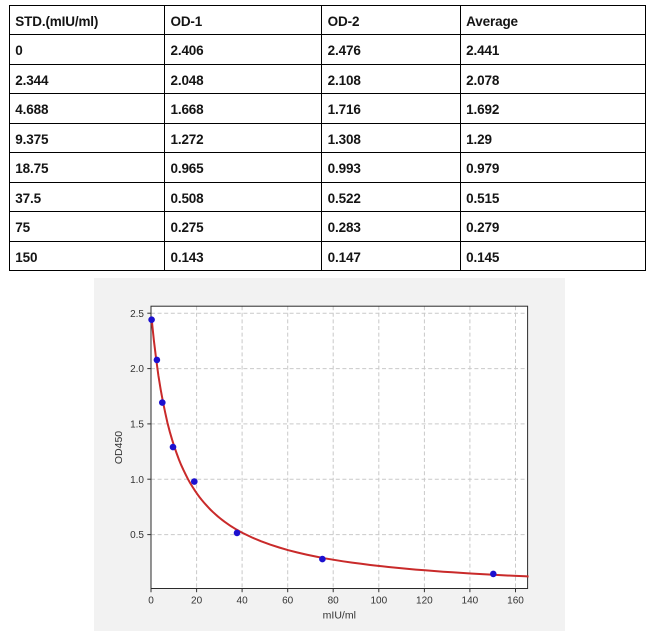 This screenshot has height=640, width=667. What do you see at coordinates (137, 425) in the screenshot?
I see `svg-text: 1.5` at bounding box center [137, 425].